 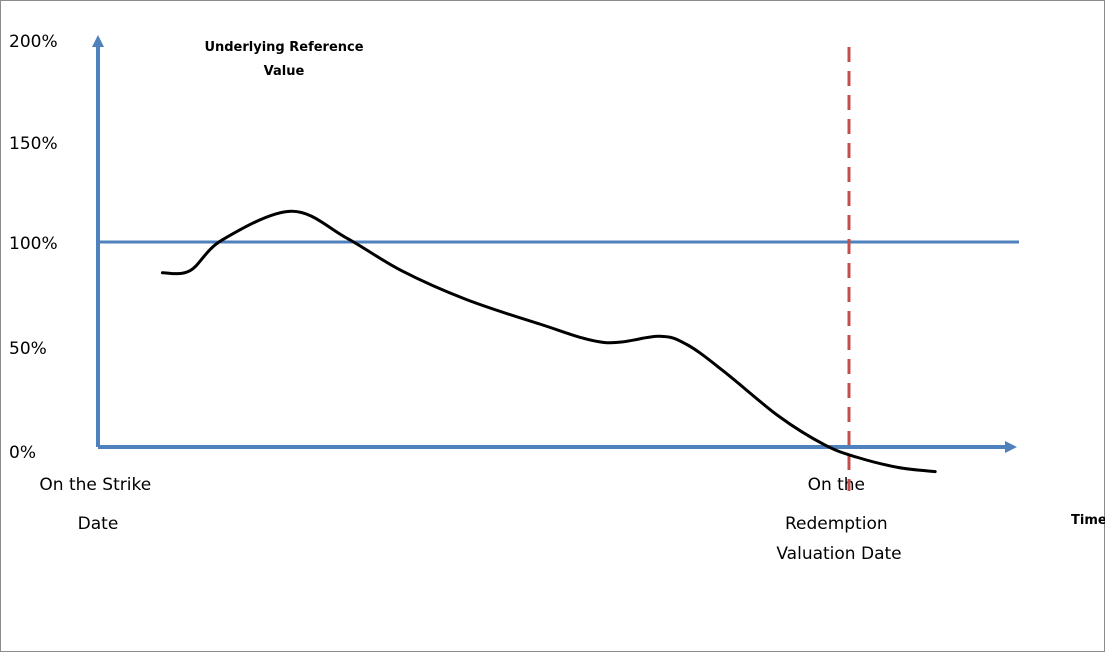 I want to click on y-axis-title-line-2: Value, so click(x=284, y=71).